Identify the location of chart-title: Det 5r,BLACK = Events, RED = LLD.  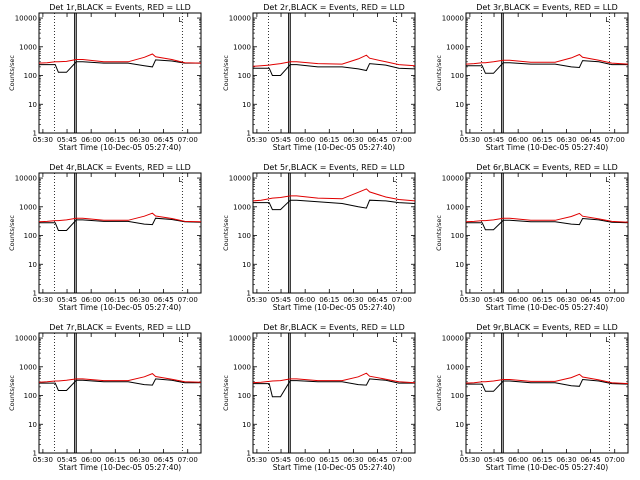
(334, 167).